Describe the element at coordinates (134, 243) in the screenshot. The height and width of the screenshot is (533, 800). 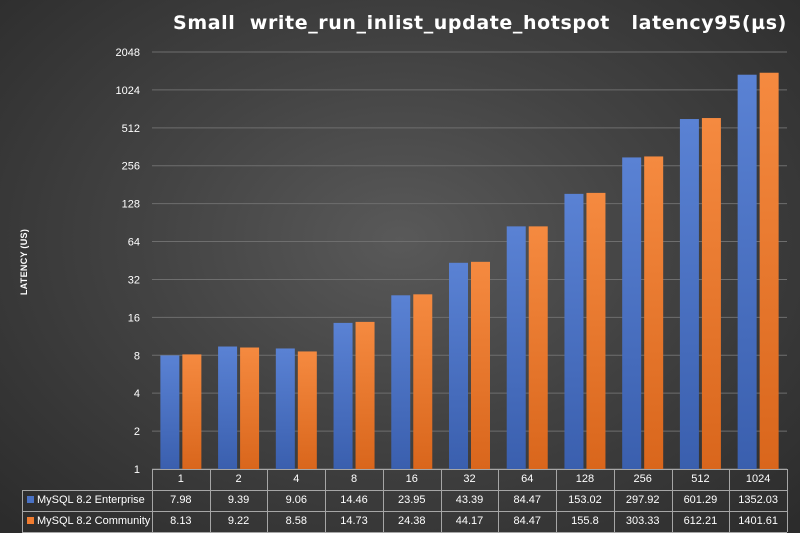
I see `y-tick-label: 64` at that location.